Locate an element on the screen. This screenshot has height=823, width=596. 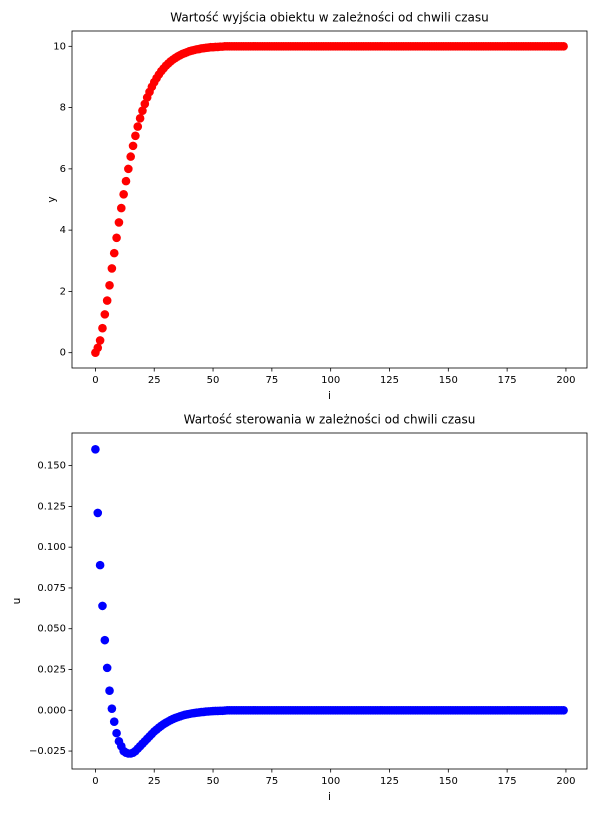
y-tick-label: 0.125 is located at coordinates (51, 506).